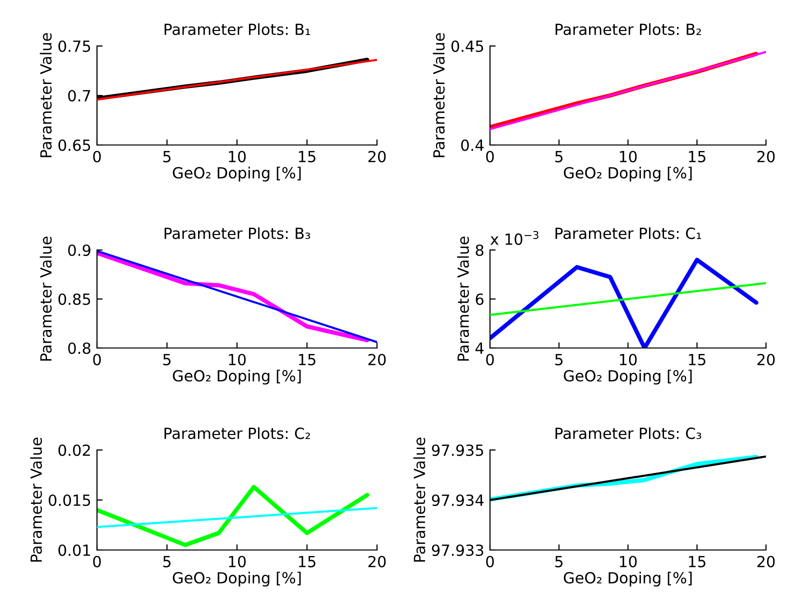 The height and width of the screenshot is (610, 785). What do you see at coordinates (74, 299) in the screenshot?
I see `y-tick-label: 0.85` at bounding box center [74, 299].